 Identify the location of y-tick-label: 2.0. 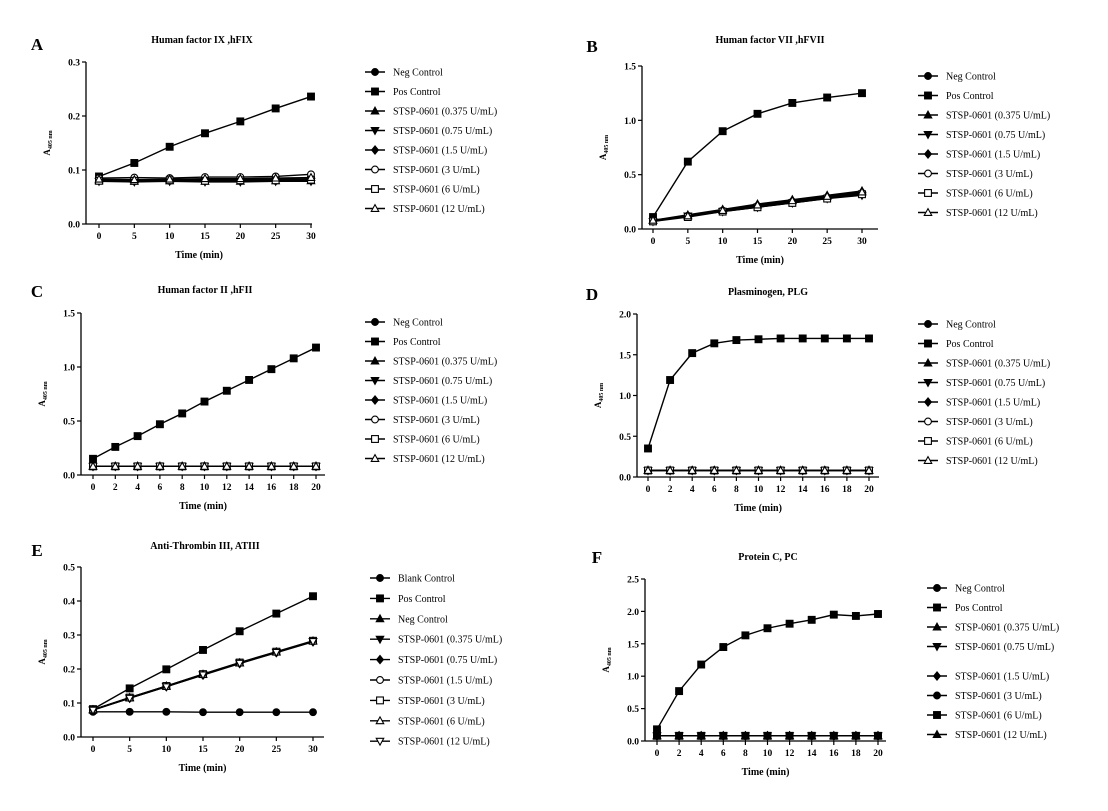
(633, 613).